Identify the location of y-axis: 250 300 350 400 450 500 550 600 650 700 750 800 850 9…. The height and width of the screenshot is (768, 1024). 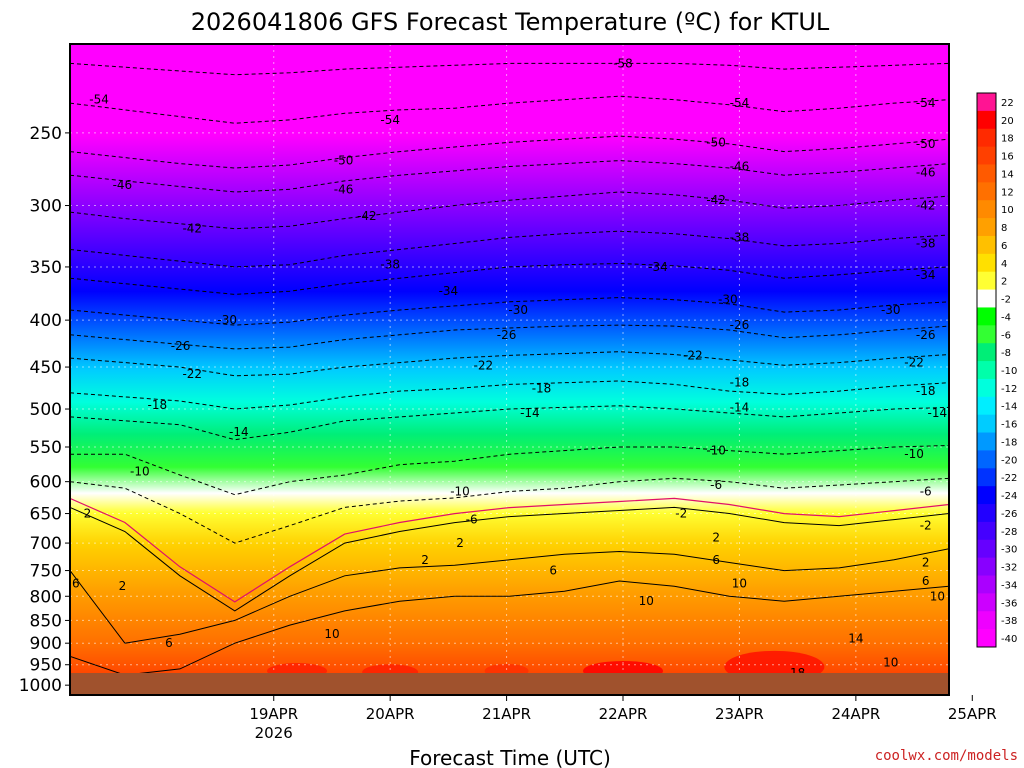
(44, 410).